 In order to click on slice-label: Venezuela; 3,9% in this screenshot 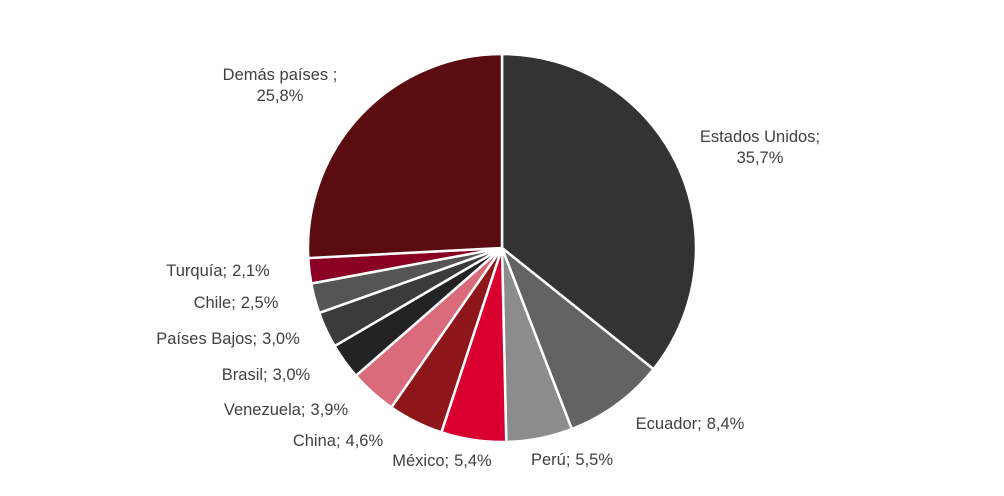, I will do `click(286, 410)`.